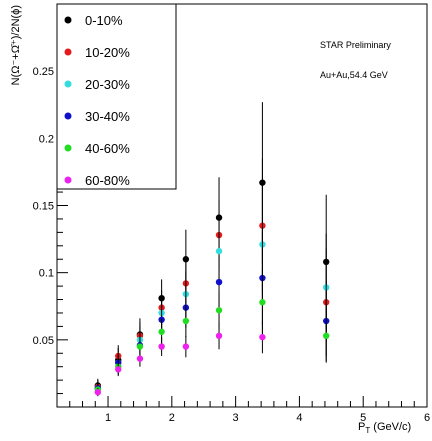 Image resolution: width=432 pixels, height=441 pixels. What do you see at coordinates (46, 274) in the screenshot?
I see `y-tick-label: 0.1` at bounding box center [46, 274].